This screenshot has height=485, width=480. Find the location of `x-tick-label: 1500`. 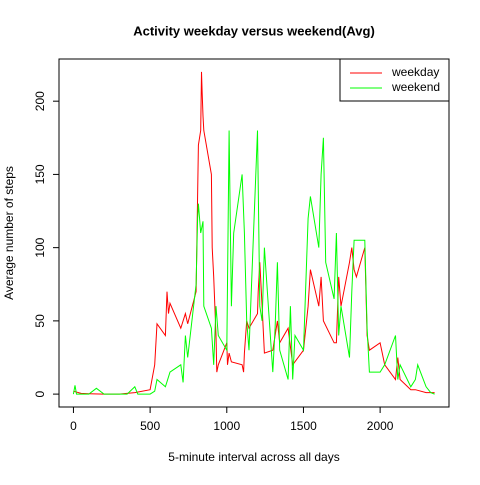

x-tick-label: 1500 is located at coordinates (303, 426).